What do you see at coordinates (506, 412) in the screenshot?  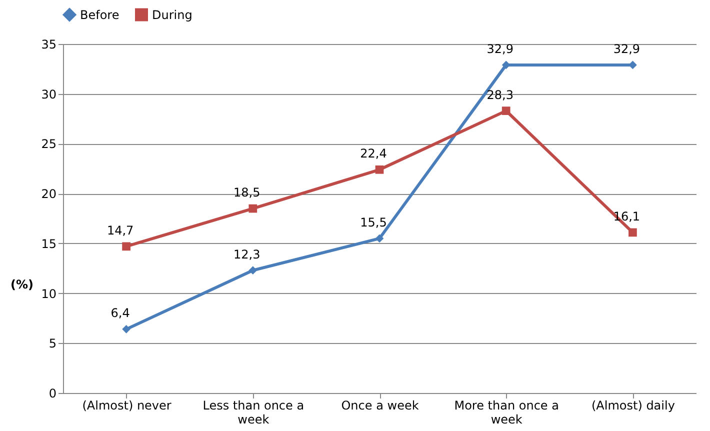 I see `x-tick-label: More than once a week` at bounding box center [506, 412].